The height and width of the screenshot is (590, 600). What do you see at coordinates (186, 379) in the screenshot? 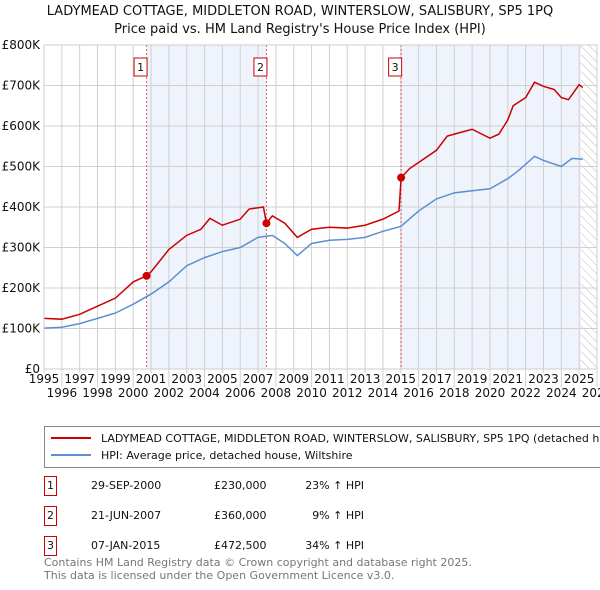
I see `x-tick-label: 2003` at bounding box center [186, 379].